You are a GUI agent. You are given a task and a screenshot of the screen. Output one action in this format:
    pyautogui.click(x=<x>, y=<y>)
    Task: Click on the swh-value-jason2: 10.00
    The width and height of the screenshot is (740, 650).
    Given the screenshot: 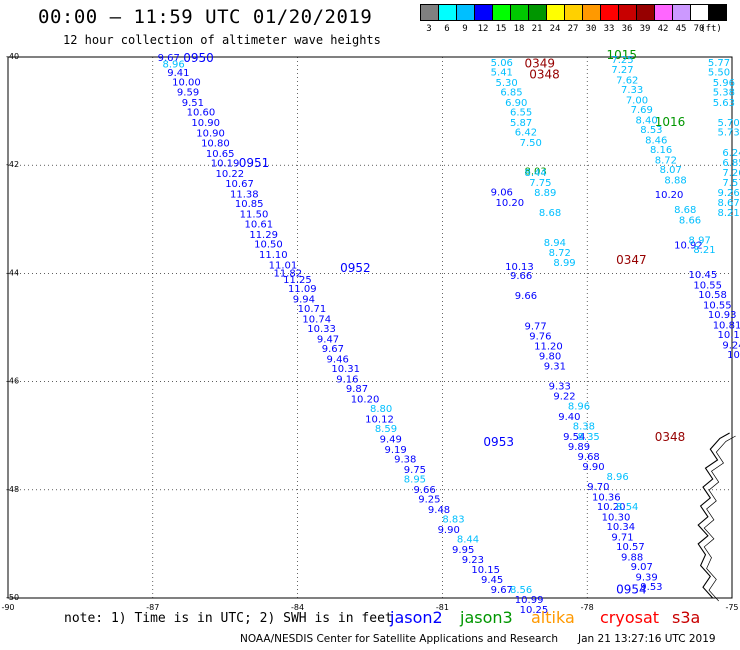 What is the action you would take?
    pyautogui.click(x=186, y=82)
    